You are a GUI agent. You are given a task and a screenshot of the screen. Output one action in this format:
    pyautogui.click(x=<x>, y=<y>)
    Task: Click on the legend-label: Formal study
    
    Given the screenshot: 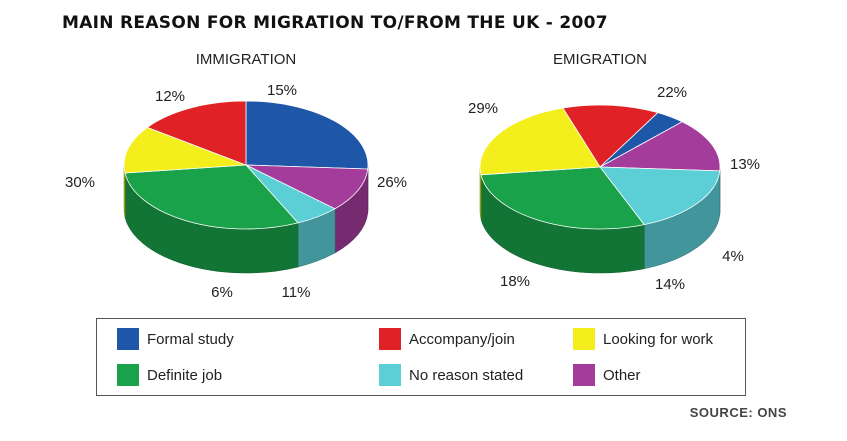 What is the action you would take?
    pyautogui.click(x=190, y=339)
    